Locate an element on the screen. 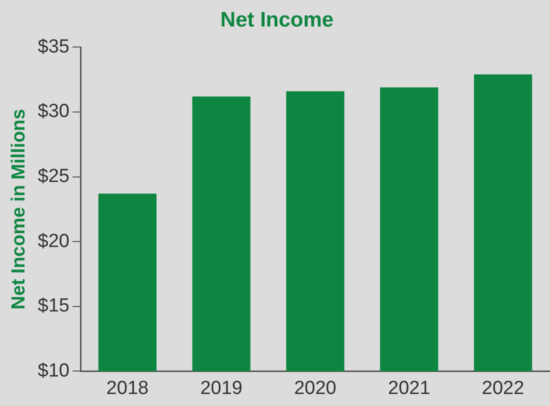 This screenshot has width=550, height=406. x-tick-label: 2021 is located at coordinates (409, 388).